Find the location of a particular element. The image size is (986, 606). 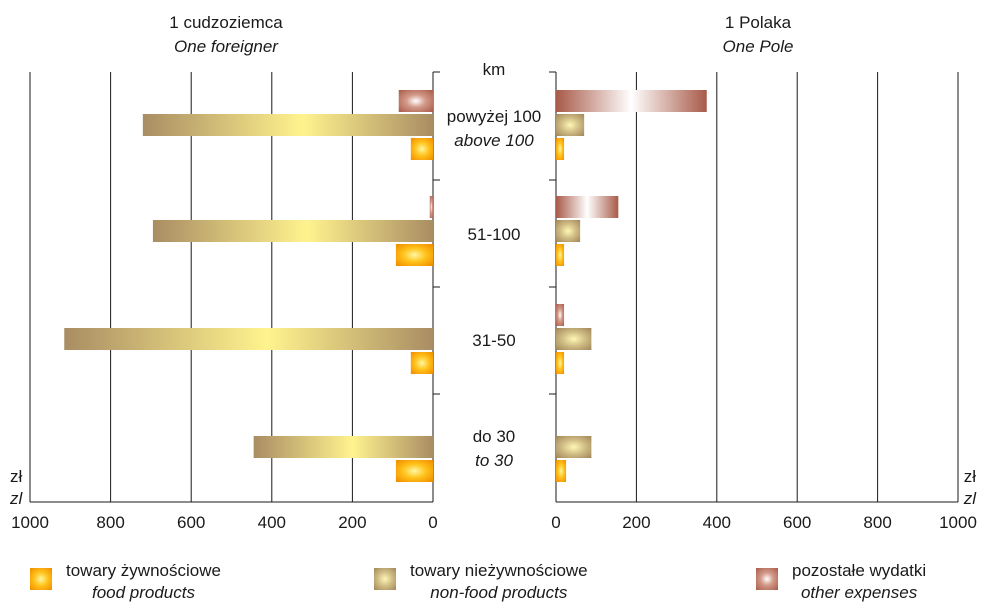

legend-label-other-en: other expenses is located at coordinates (859, 592).